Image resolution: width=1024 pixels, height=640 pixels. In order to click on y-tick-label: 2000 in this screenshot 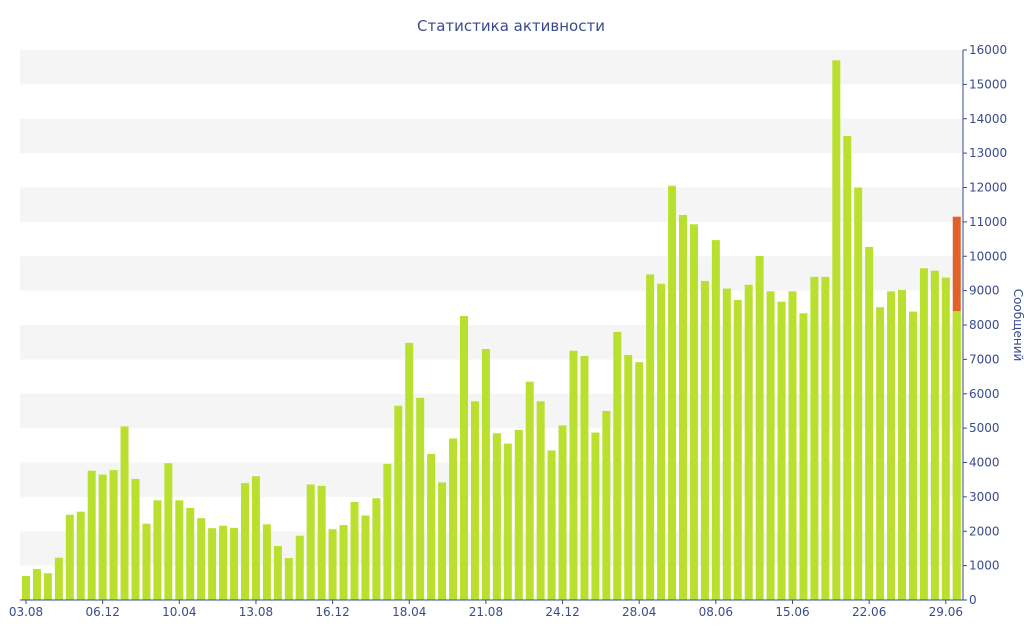, I will do `click(984, 531)`.